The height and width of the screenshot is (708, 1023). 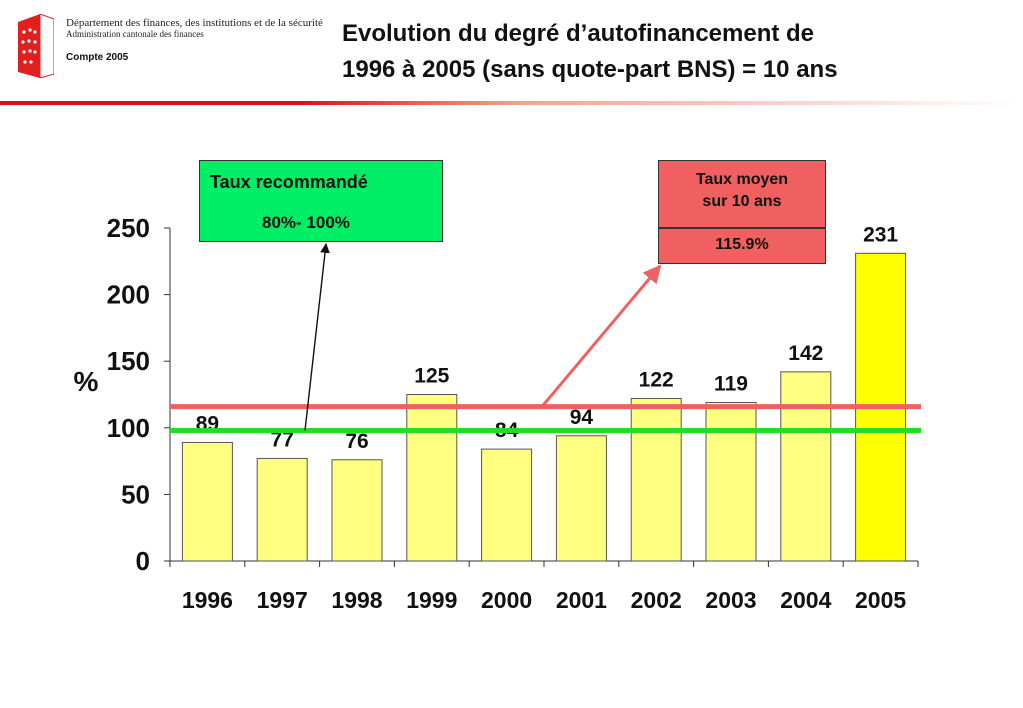 I want to click on y-tick-label: 0, so click(x=143, y=561).